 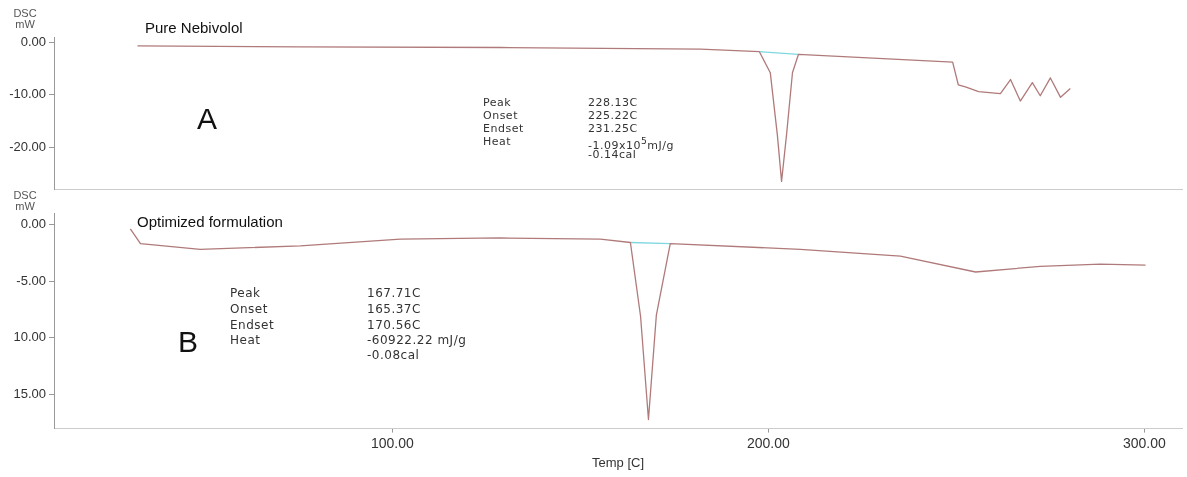 I want to click on y-tick-label: -20.00, so click(x=27, y=146).